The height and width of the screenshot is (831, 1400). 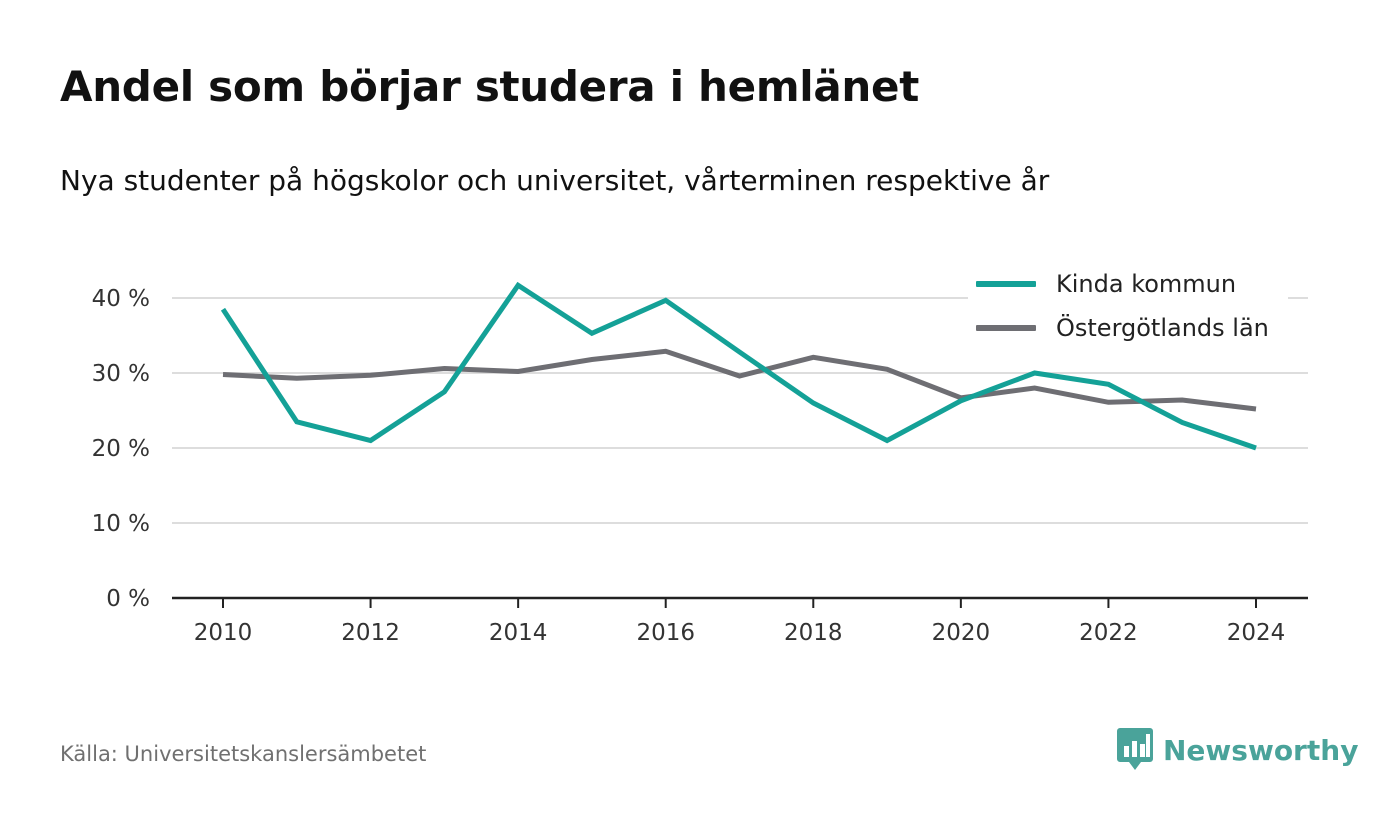 I want to click on chart-title: Andel som börjar studera i hemlänet, so click(x=489, y=86).